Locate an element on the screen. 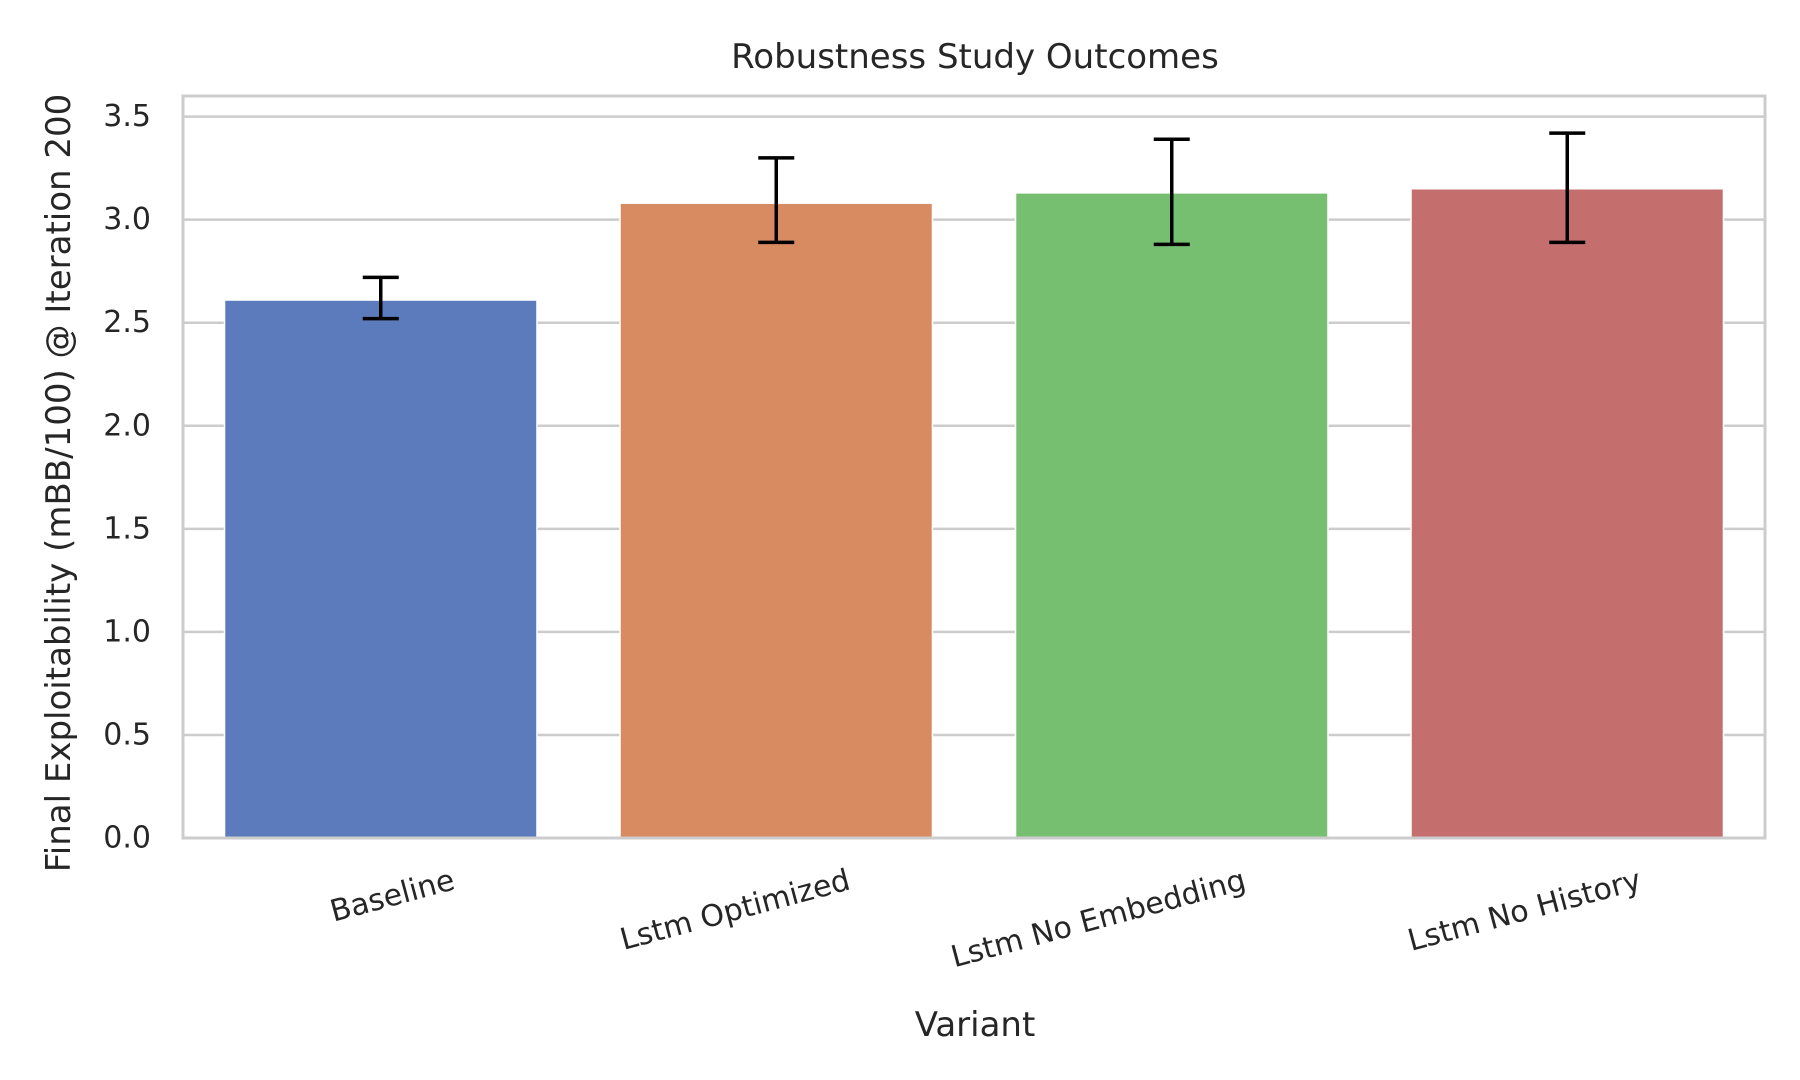  x-tick-label: Baseline is located at coordinates (392, 896).